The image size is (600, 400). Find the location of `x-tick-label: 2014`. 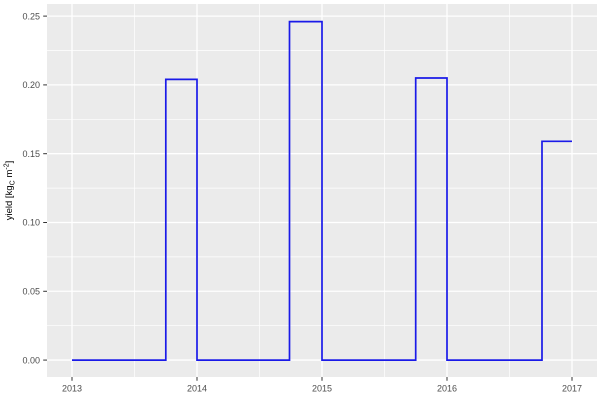

x-tick-label: 2014 is located at coordinates (197, 389).